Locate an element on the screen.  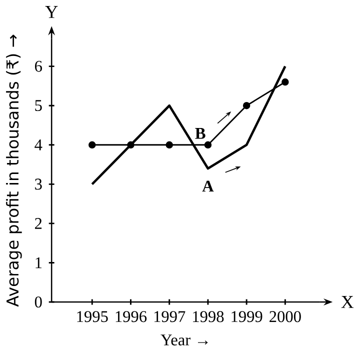
x-tick-label: 1997 is located at coordinates (170, 316).